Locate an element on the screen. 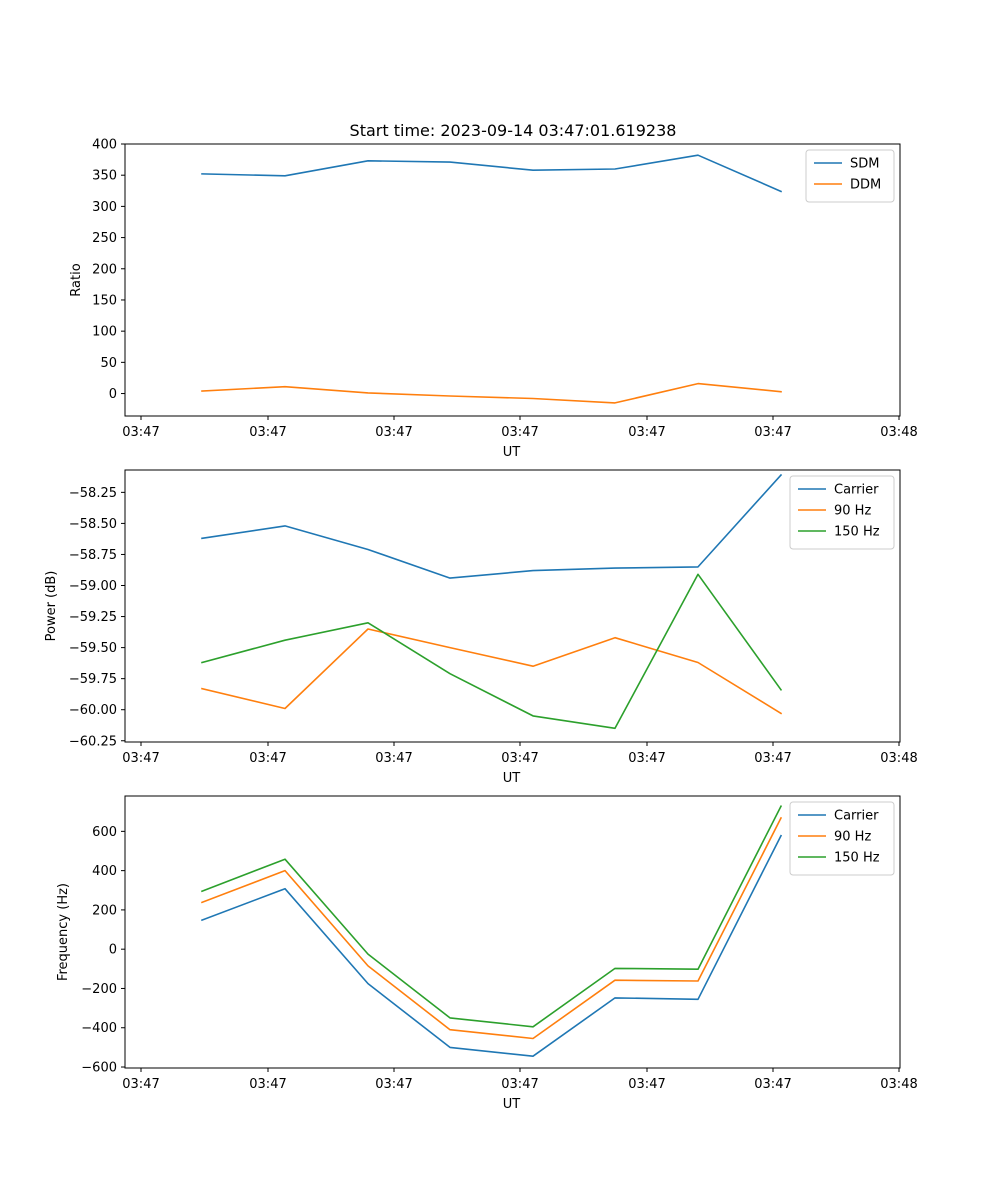 Image resolution: width=1000 pixels, height=1200 pixels. y-tick-label: −59.75 is located at coordinates (93, 679).